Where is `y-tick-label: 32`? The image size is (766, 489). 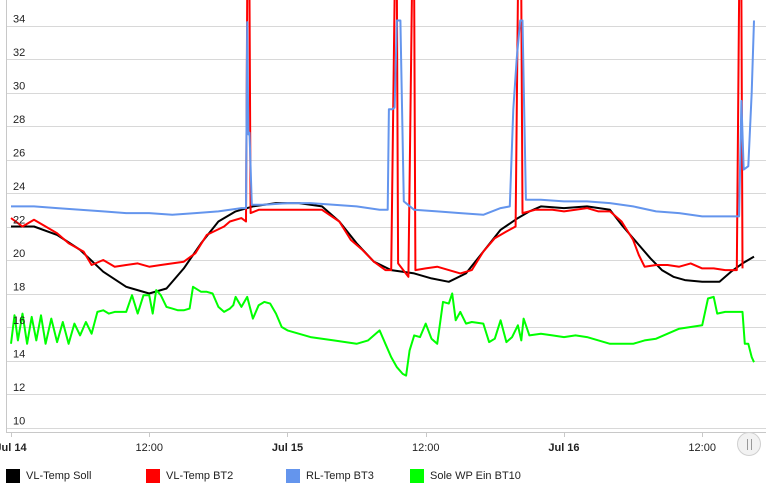 y-tick-label: 32 is located at coordinates (19, 53).